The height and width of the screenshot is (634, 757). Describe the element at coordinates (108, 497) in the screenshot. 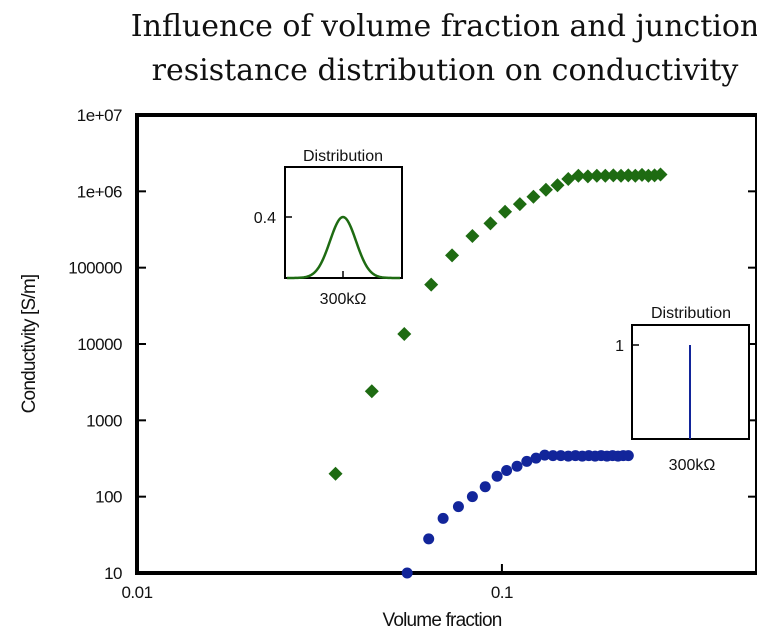

I see `y-tick-label: 100` at that location.